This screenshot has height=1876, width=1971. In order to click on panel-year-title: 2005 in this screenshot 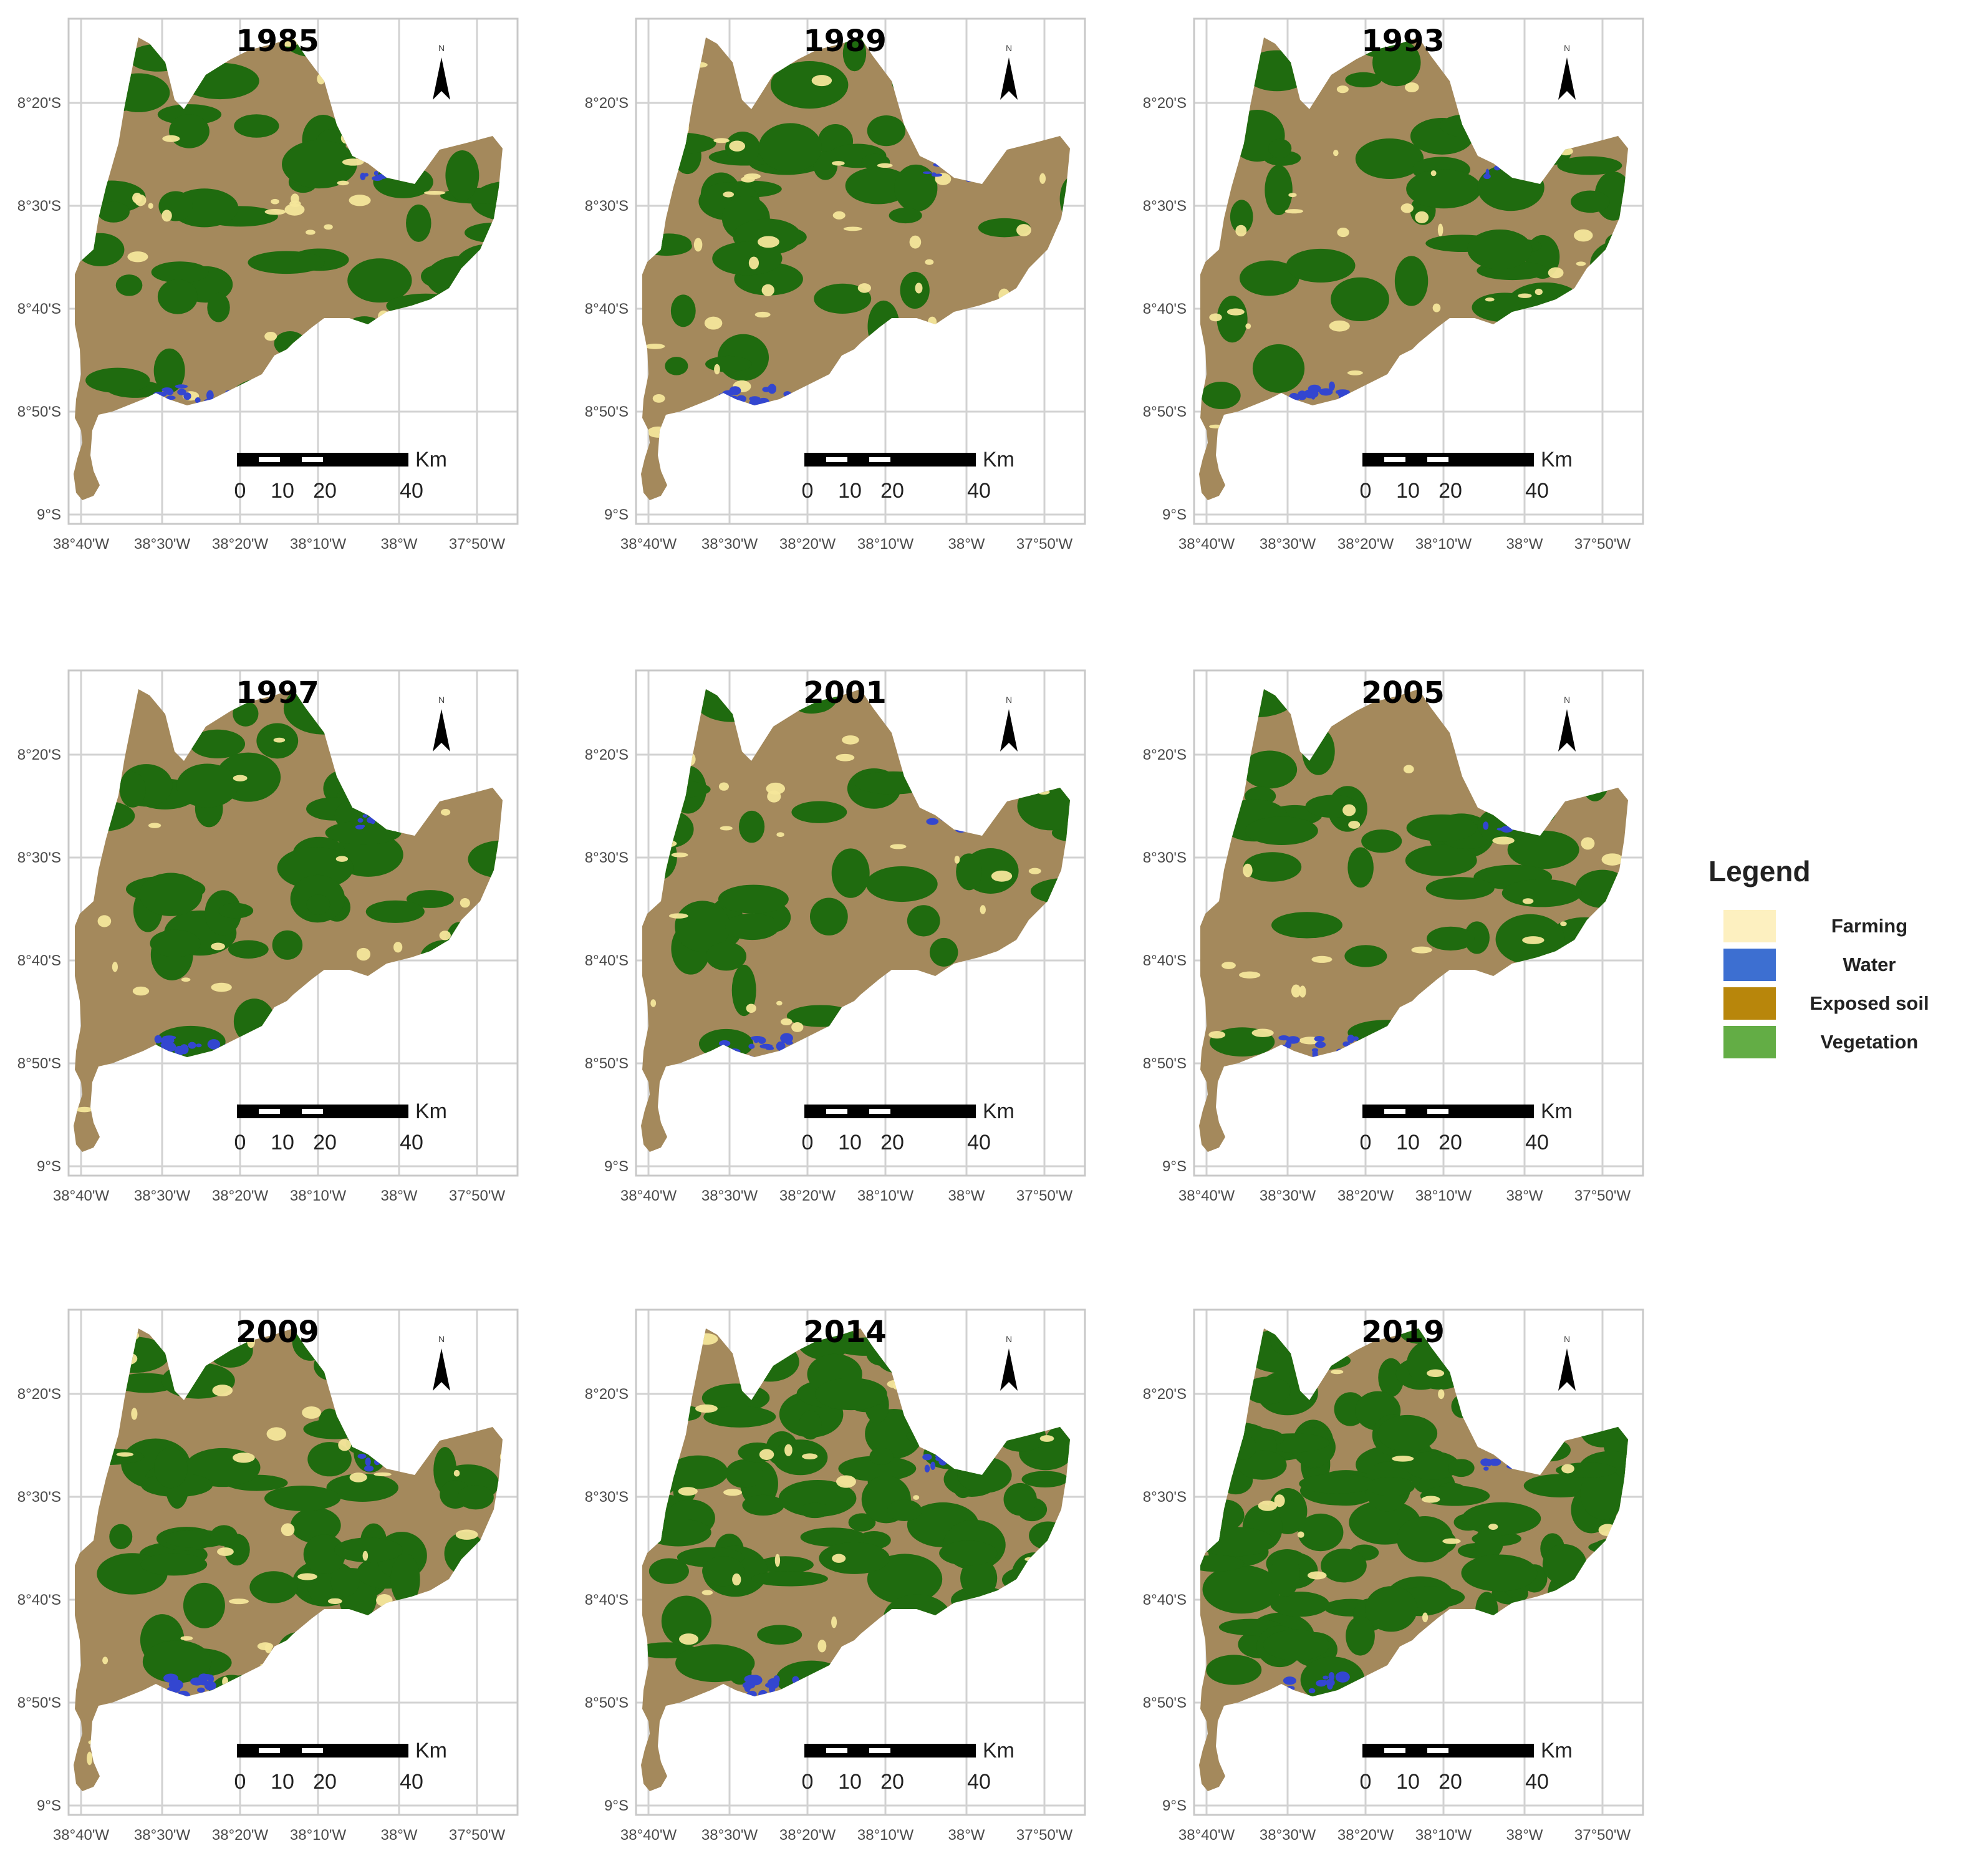, I will do `click(1403, 693)`.